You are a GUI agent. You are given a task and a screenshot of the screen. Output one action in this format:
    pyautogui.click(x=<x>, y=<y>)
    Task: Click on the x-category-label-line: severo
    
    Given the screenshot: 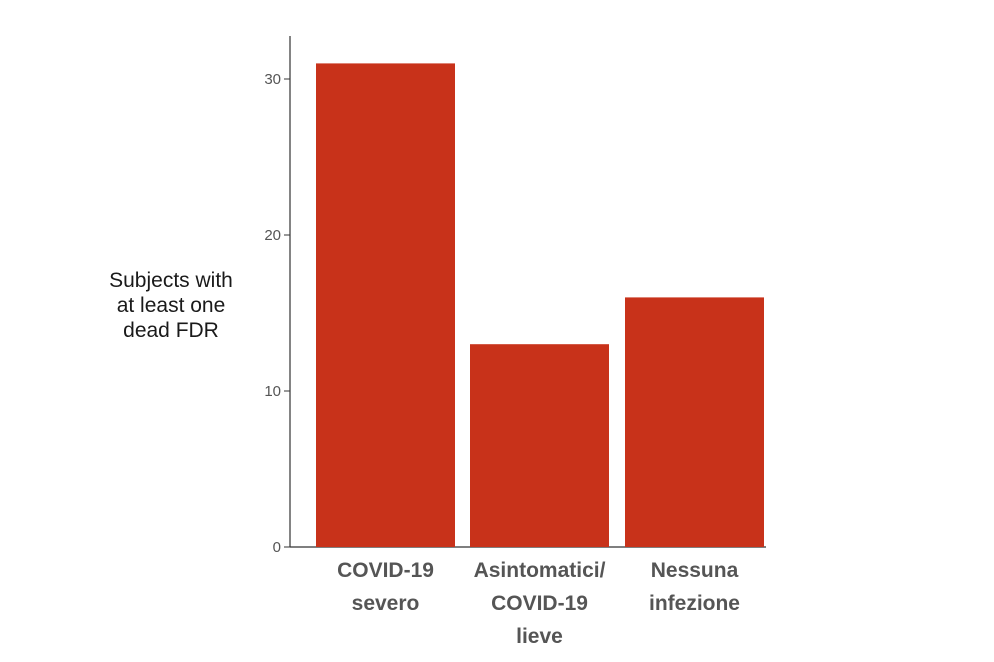 What is the action you would take?
    pyautogui.click(x=386, y=603)
    